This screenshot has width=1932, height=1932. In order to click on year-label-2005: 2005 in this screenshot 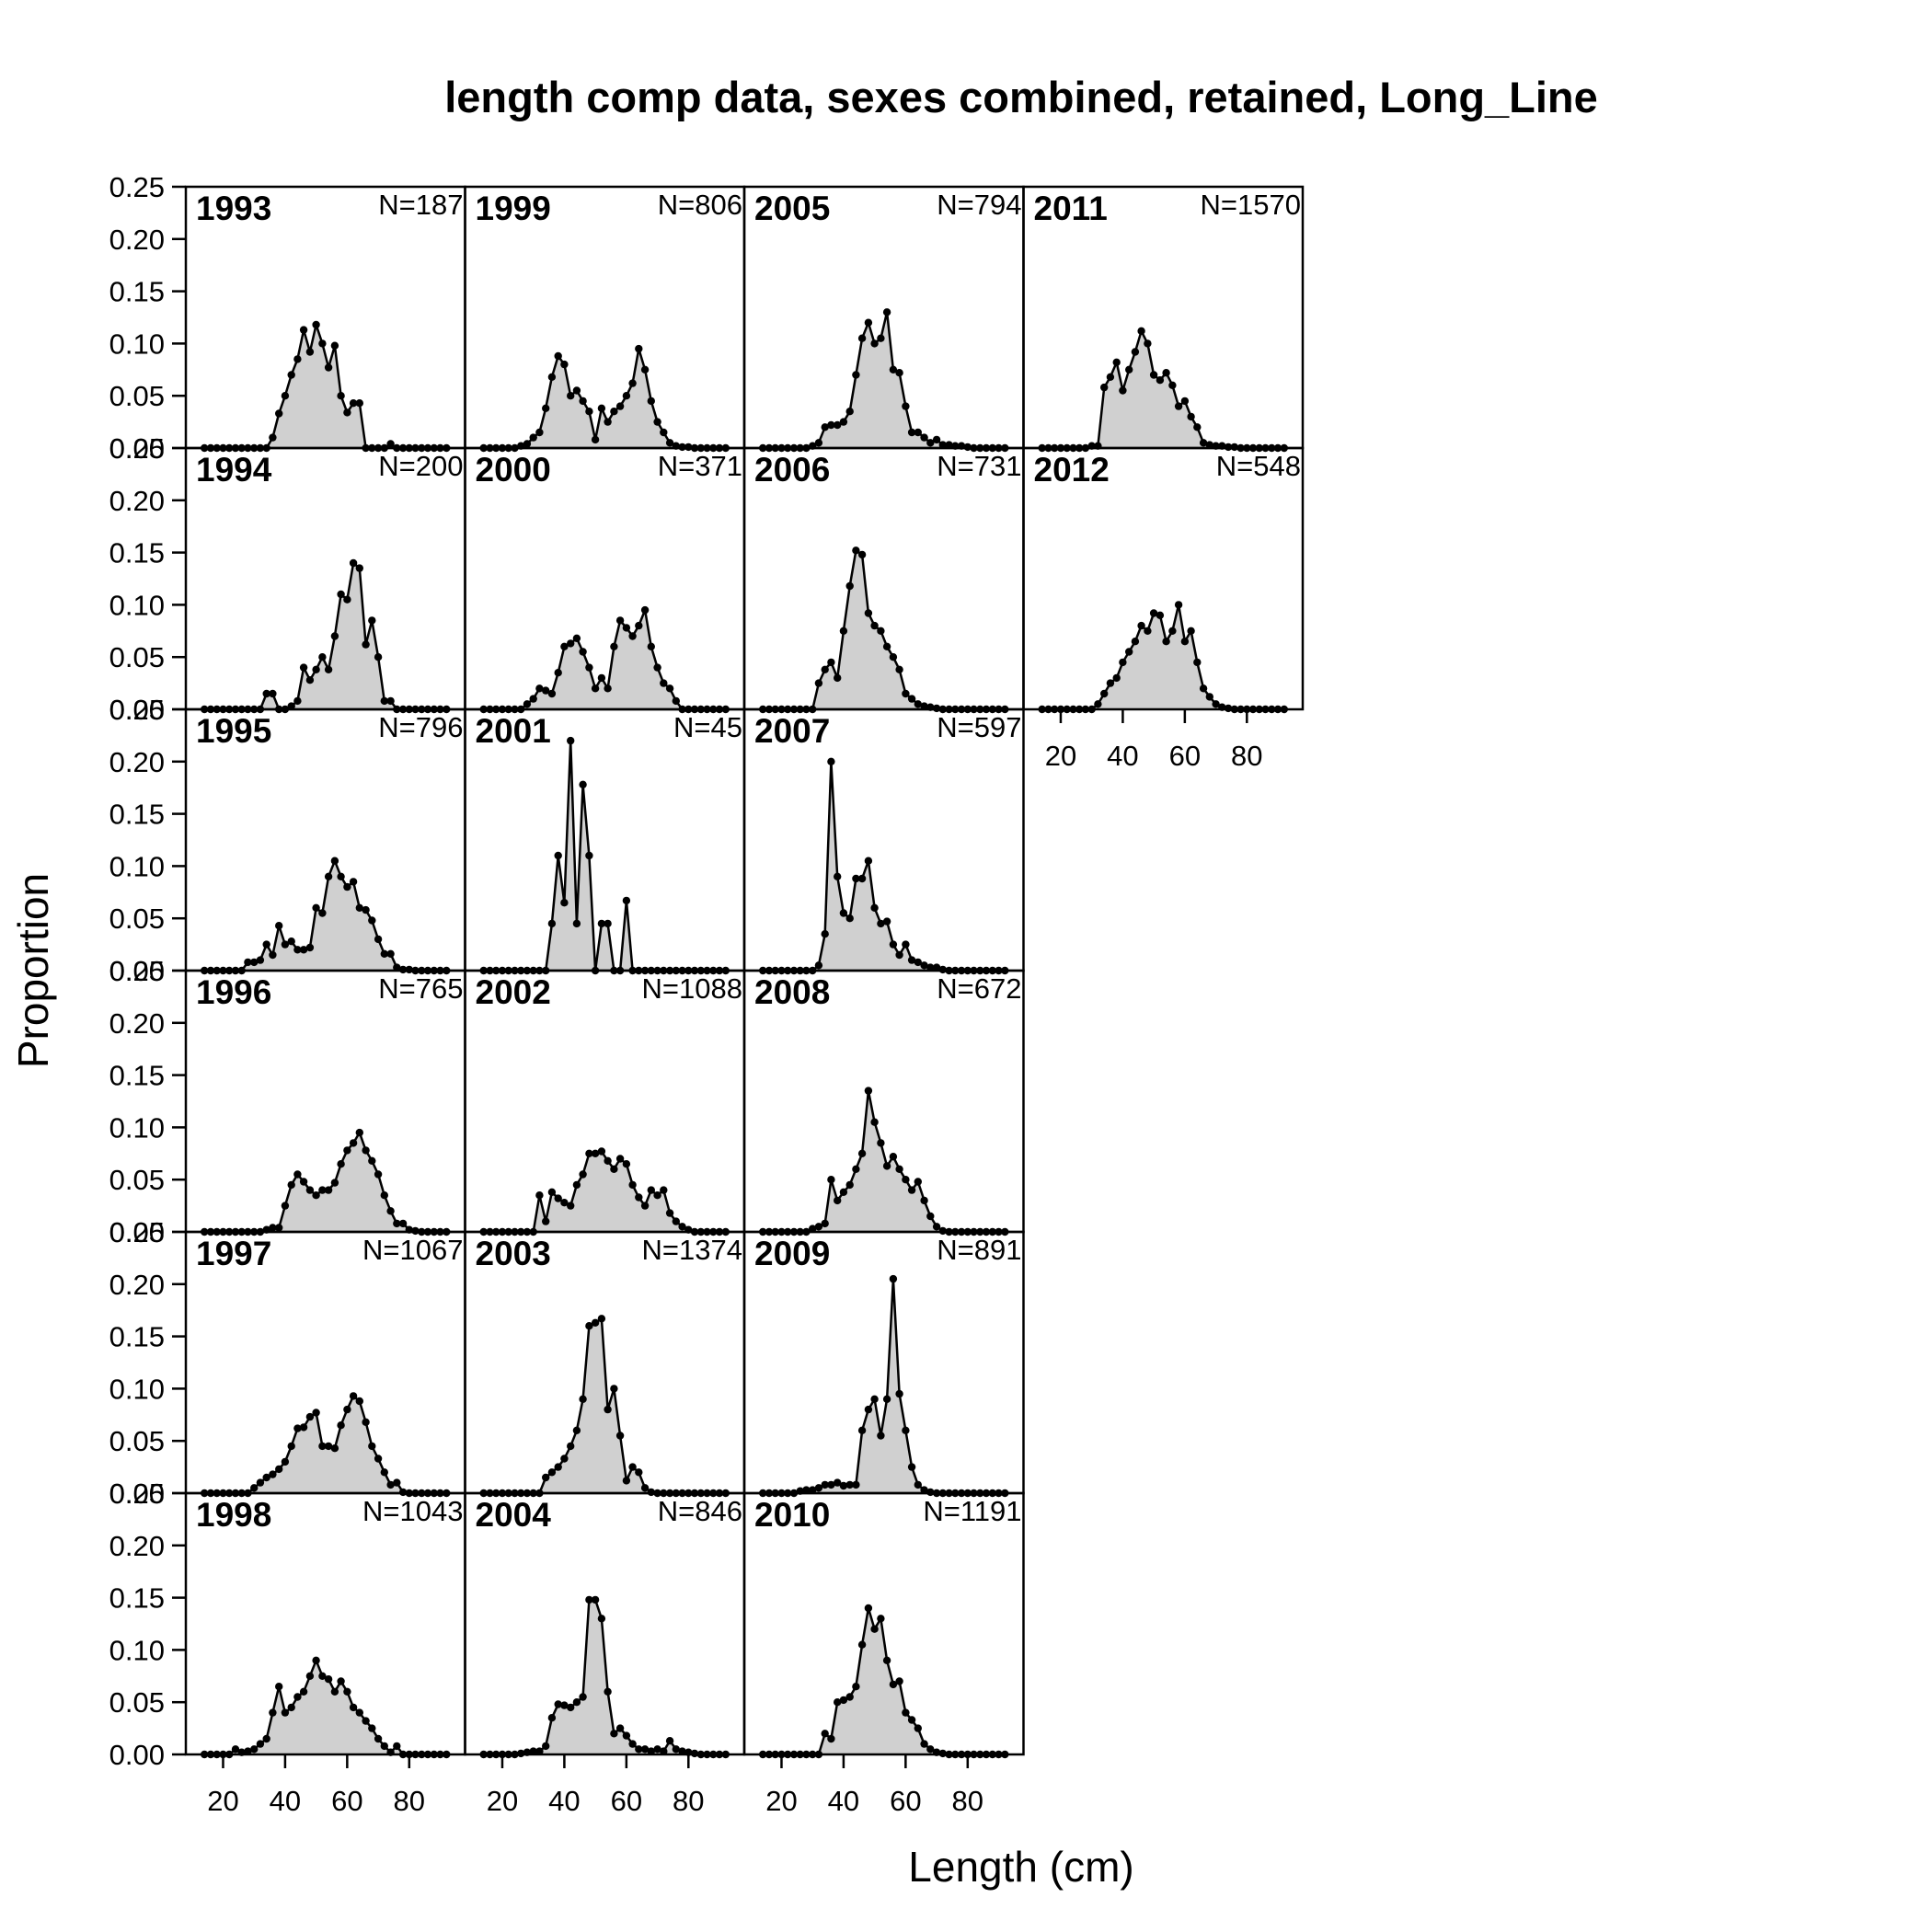, I will do `click(792, 208)`.